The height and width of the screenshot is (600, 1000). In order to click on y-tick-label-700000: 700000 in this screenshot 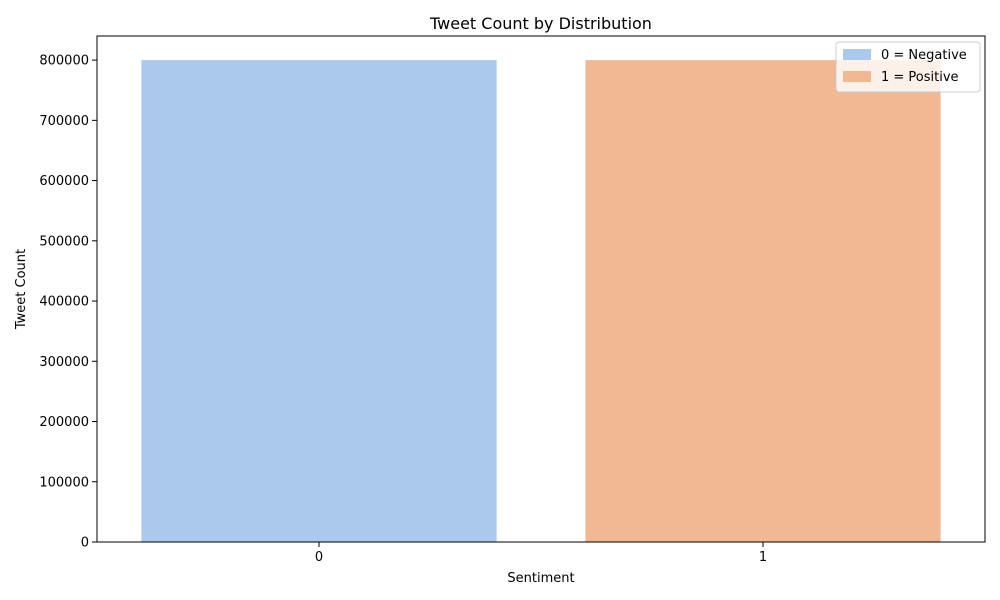, I will do `click(64, 121)`.